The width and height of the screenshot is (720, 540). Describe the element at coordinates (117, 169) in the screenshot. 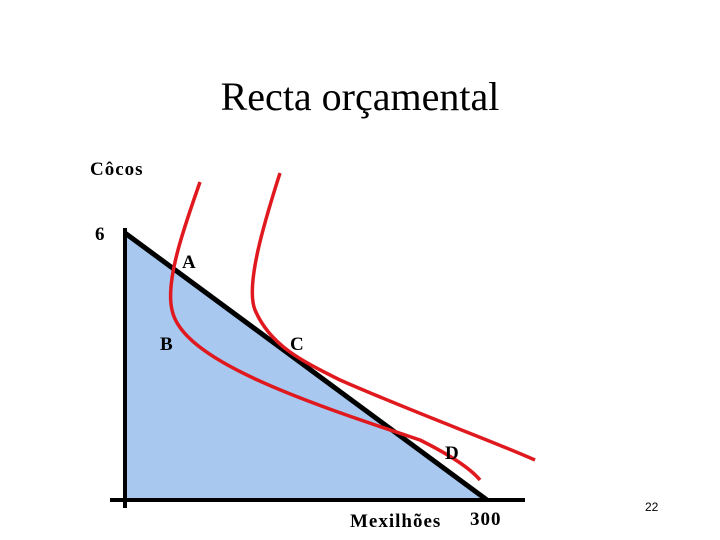

I see `y-axis-label: Côcos` at that location.